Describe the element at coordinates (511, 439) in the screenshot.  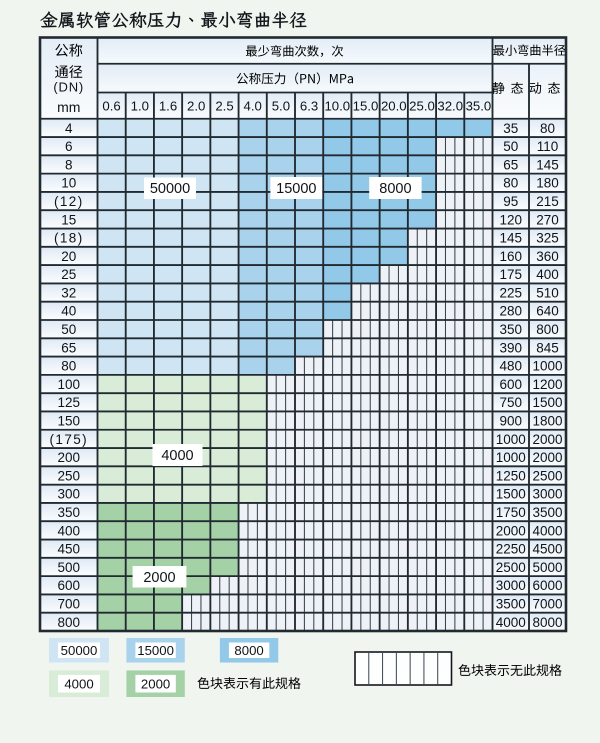
I see `svg-text: 1000` at that location.